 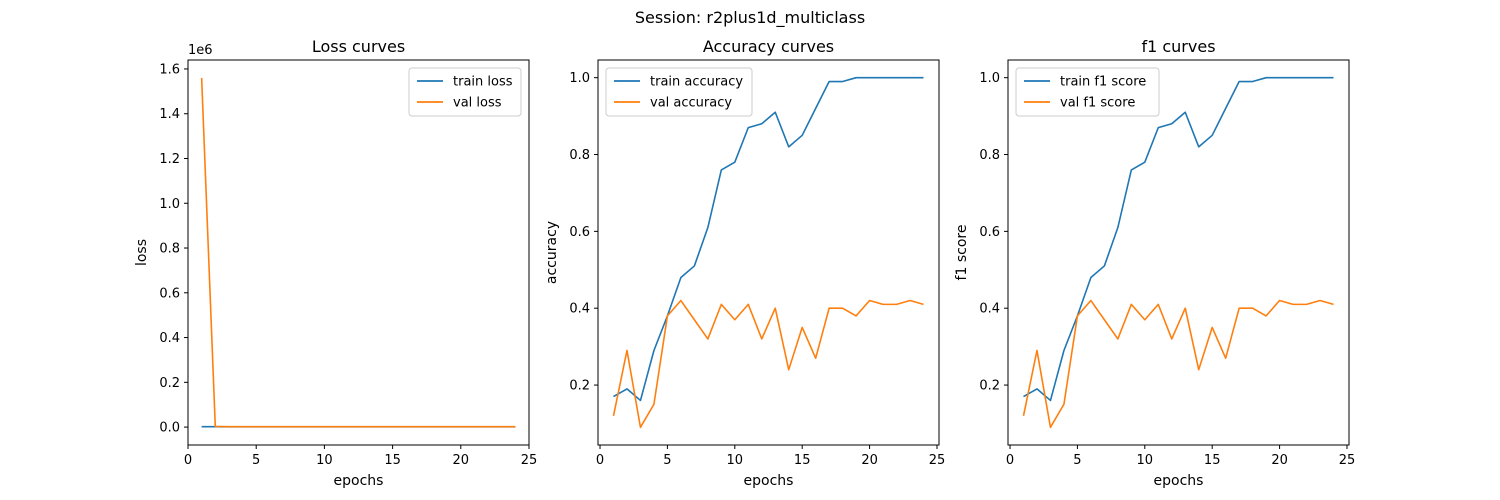 What do you see at coordinates (1103, 82) in the screenshot?
I see `f1-legend-label: train f1 score` at bounding box center [1103, 82].